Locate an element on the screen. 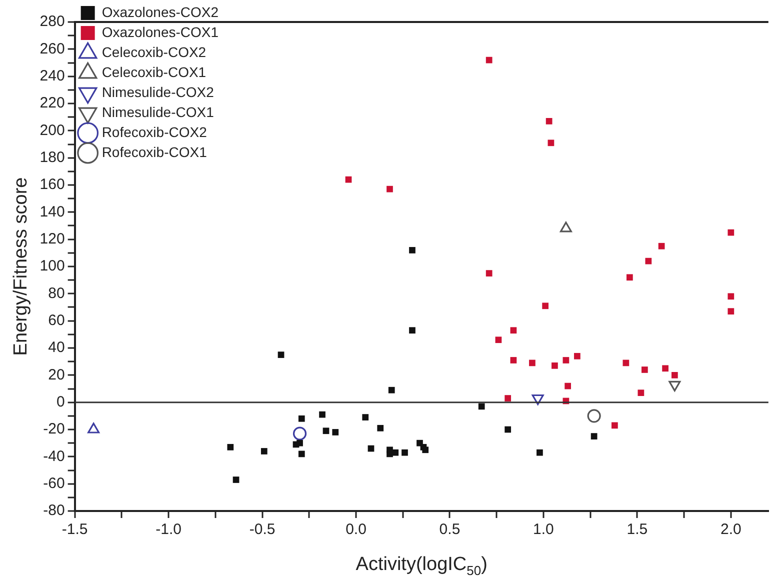  x-tick-label: 1.5 is located at coordinates (637, 529).